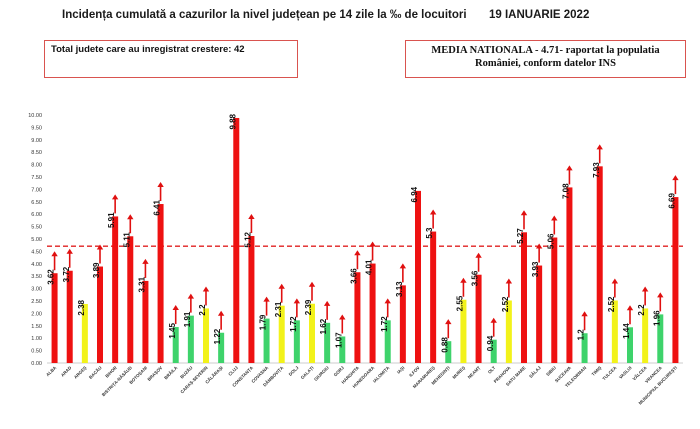 The image size is (700, 429). What do you see at coordinates (36, 190) in the screenshot?
I see `y-tick-label: 7.00` at bounding box center [36, 190].